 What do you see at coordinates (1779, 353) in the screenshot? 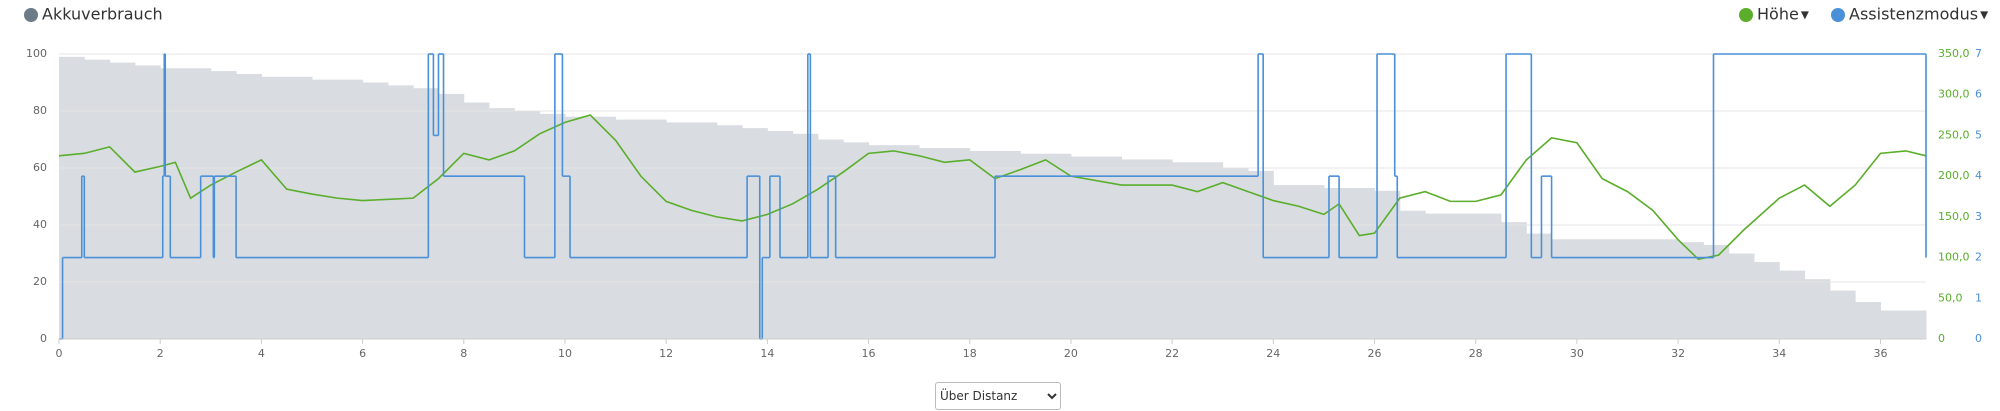
I see `x-tick-label: 34` at bounding box center [1779, 353].